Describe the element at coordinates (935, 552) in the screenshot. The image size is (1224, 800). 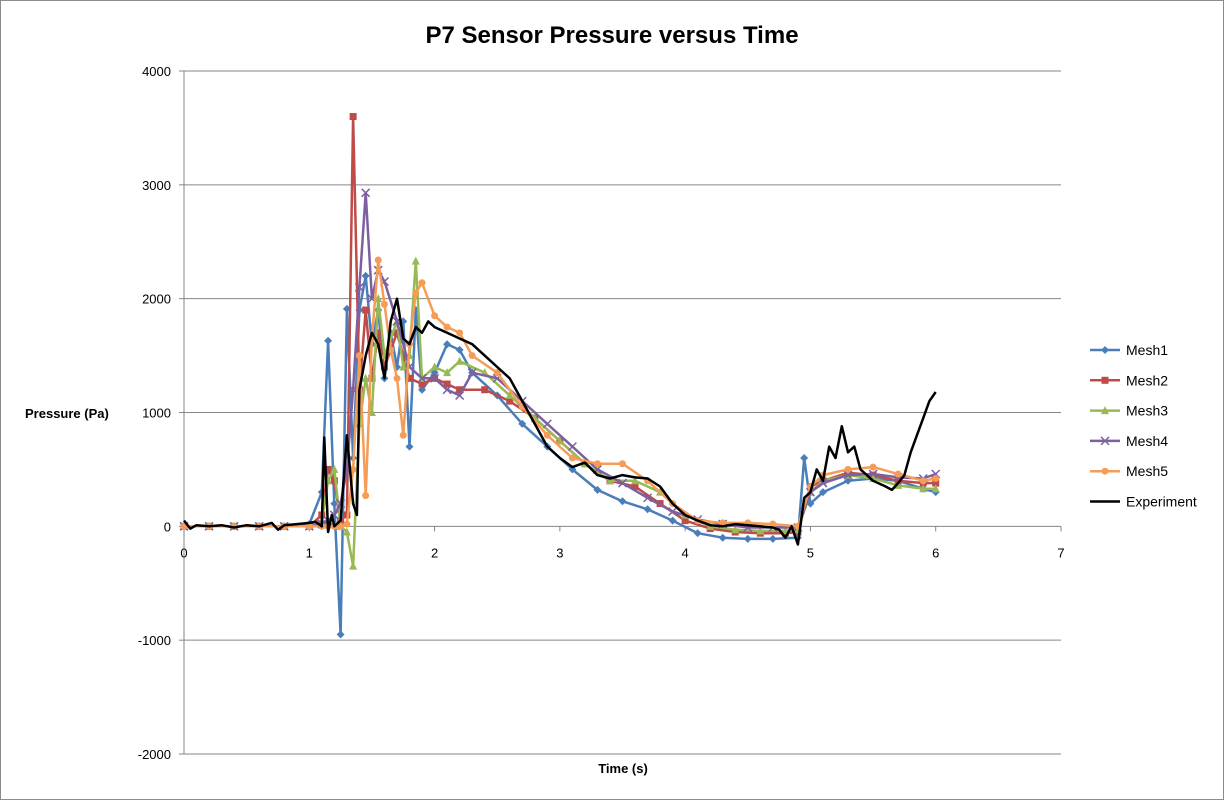
I see `x-tick-label: 6` at that location.